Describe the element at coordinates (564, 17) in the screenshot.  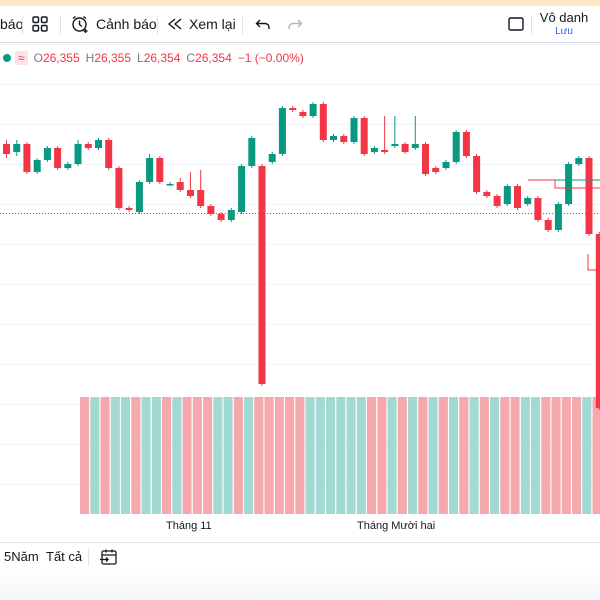
I see `account-name: Vô danh` at that location.